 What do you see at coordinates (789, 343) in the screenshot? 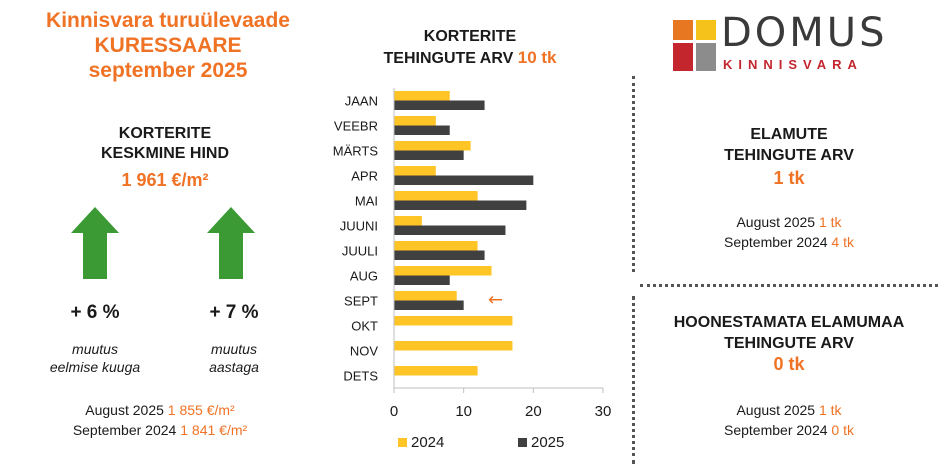
I see `land-heading-line2: TEHINGUTE ARV` at bounding box center [789, 343].